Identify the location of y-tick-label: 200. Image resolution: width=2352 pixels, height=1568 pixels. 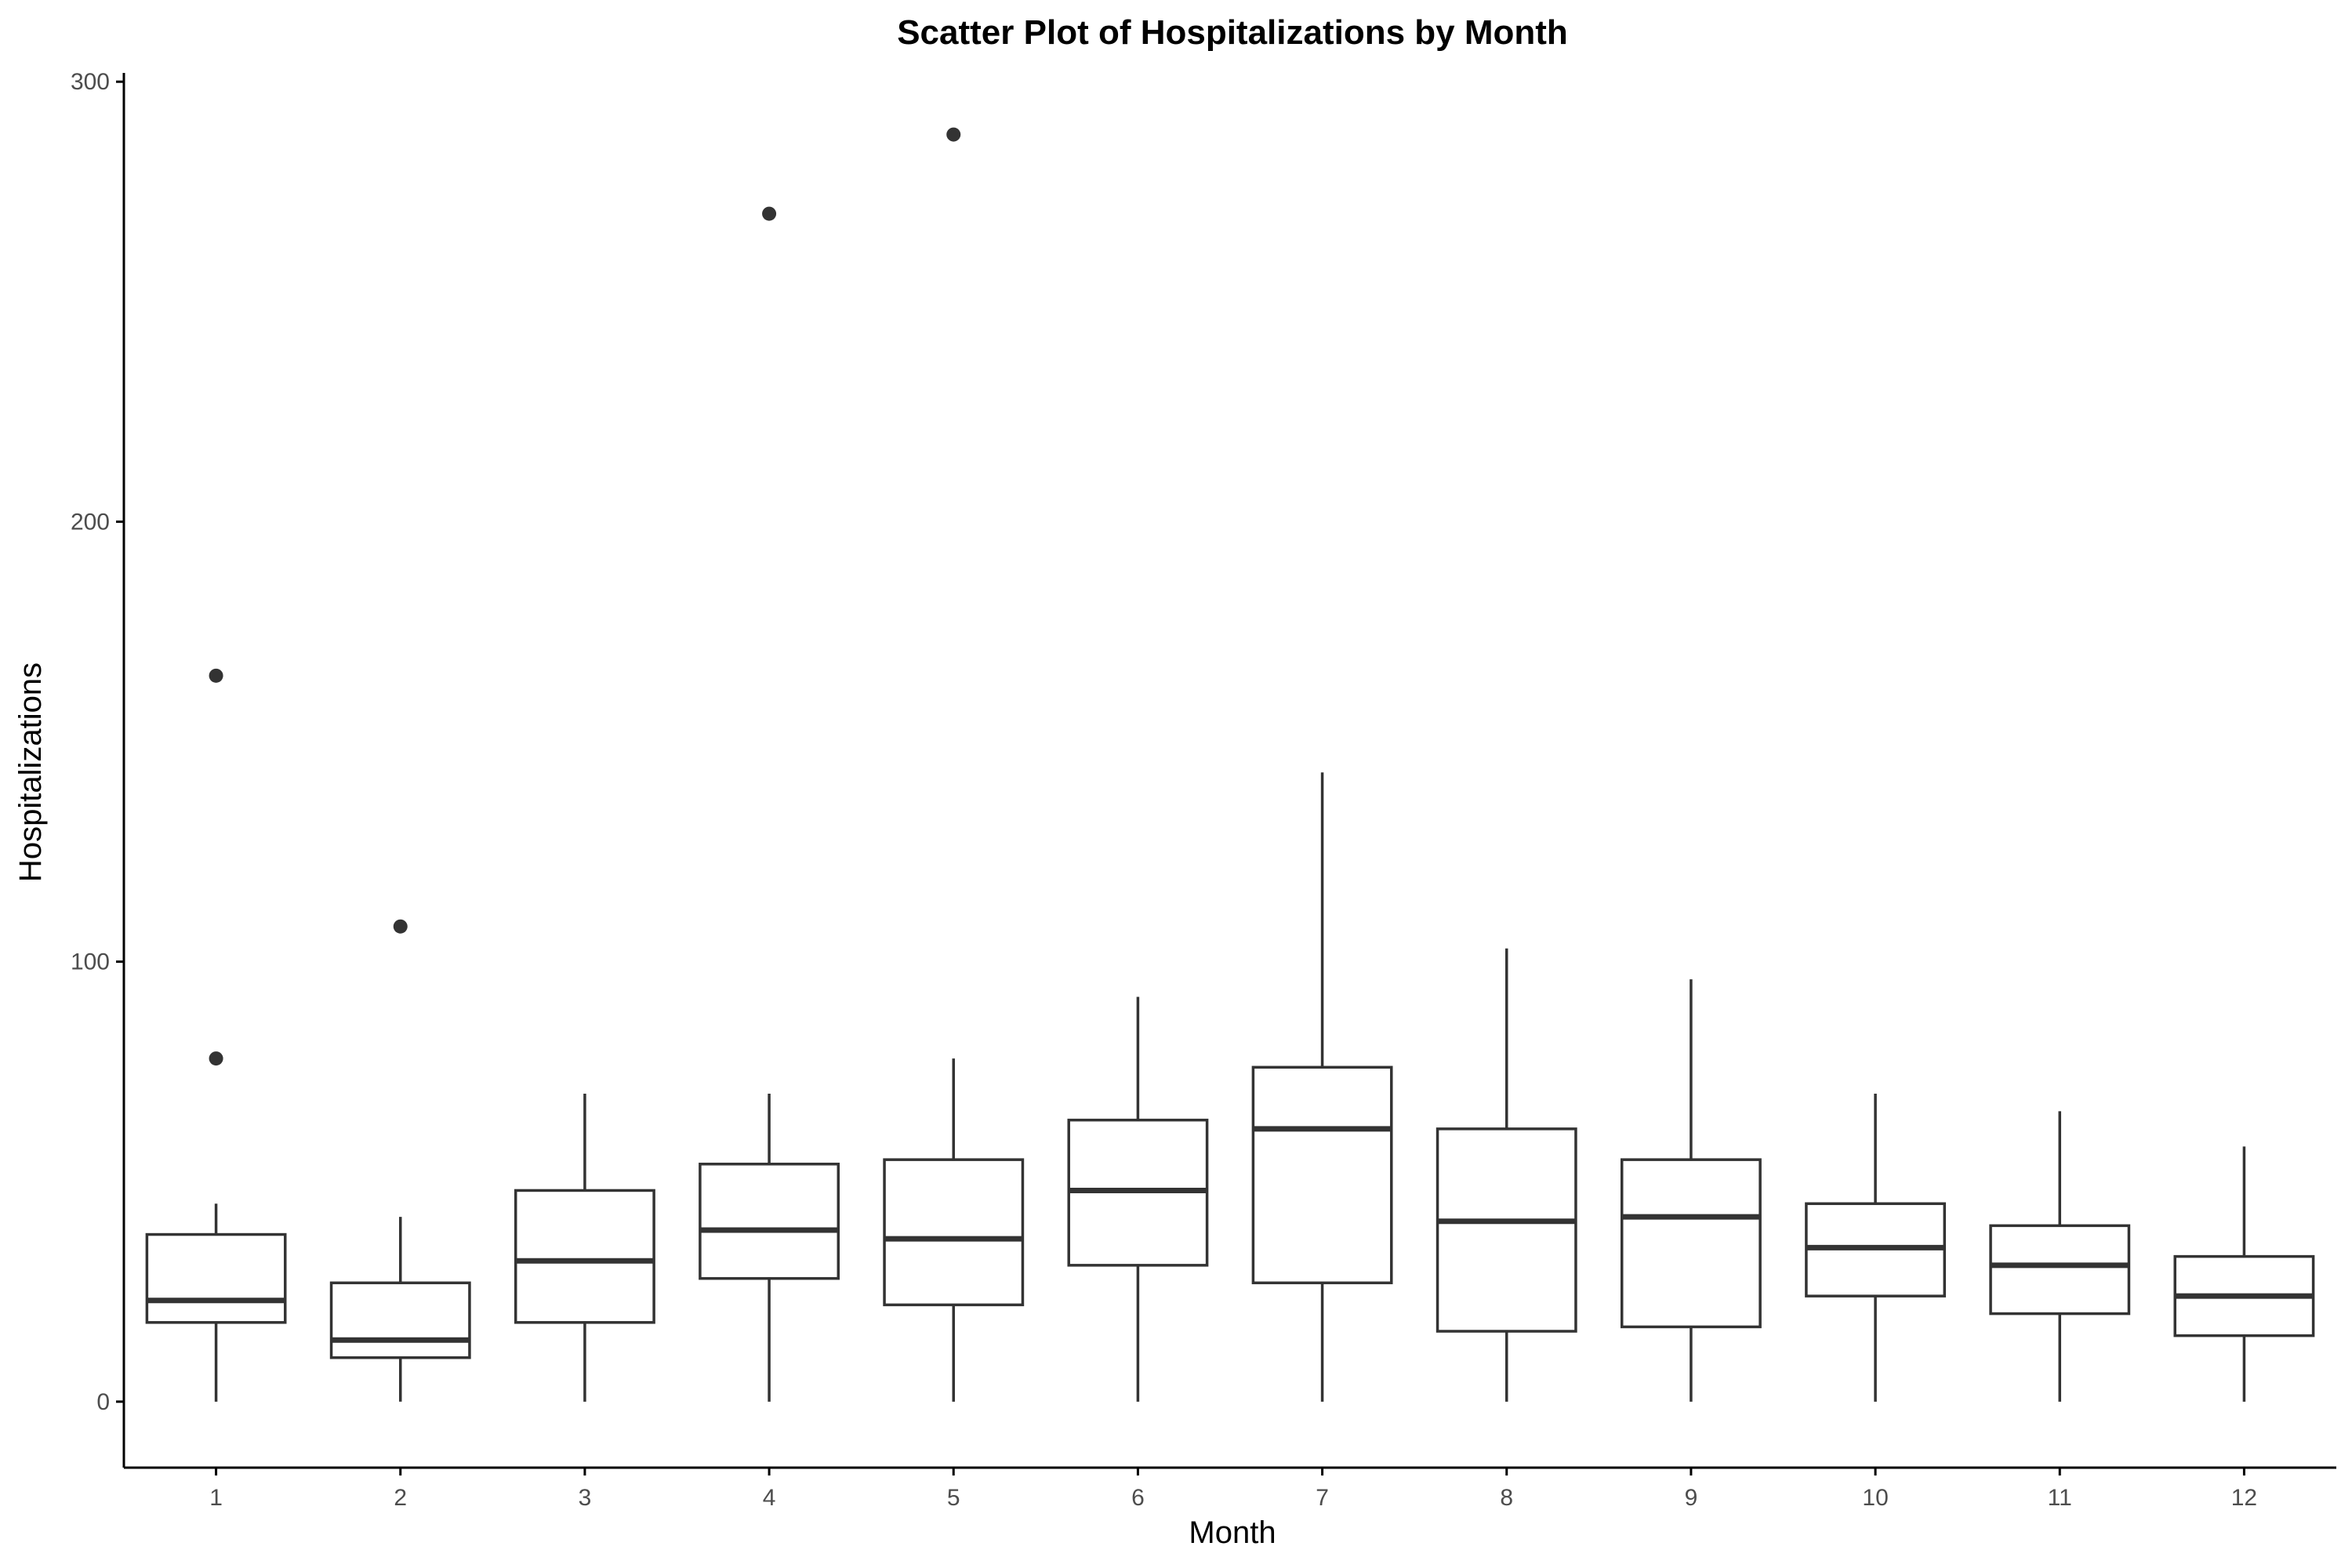
(90, 522).